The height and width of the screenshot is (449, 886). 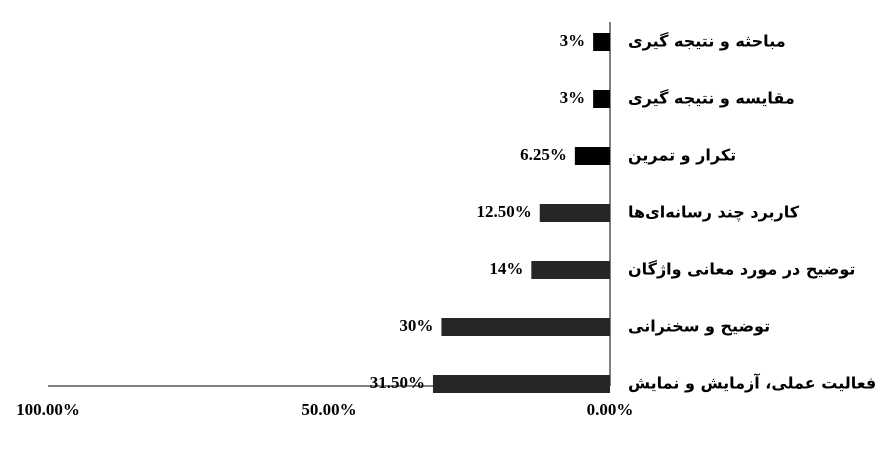 What do you see at coordinates (506, 268) in the screenshot?
I see `value-label: 14%` at bounding box center [506, 268].